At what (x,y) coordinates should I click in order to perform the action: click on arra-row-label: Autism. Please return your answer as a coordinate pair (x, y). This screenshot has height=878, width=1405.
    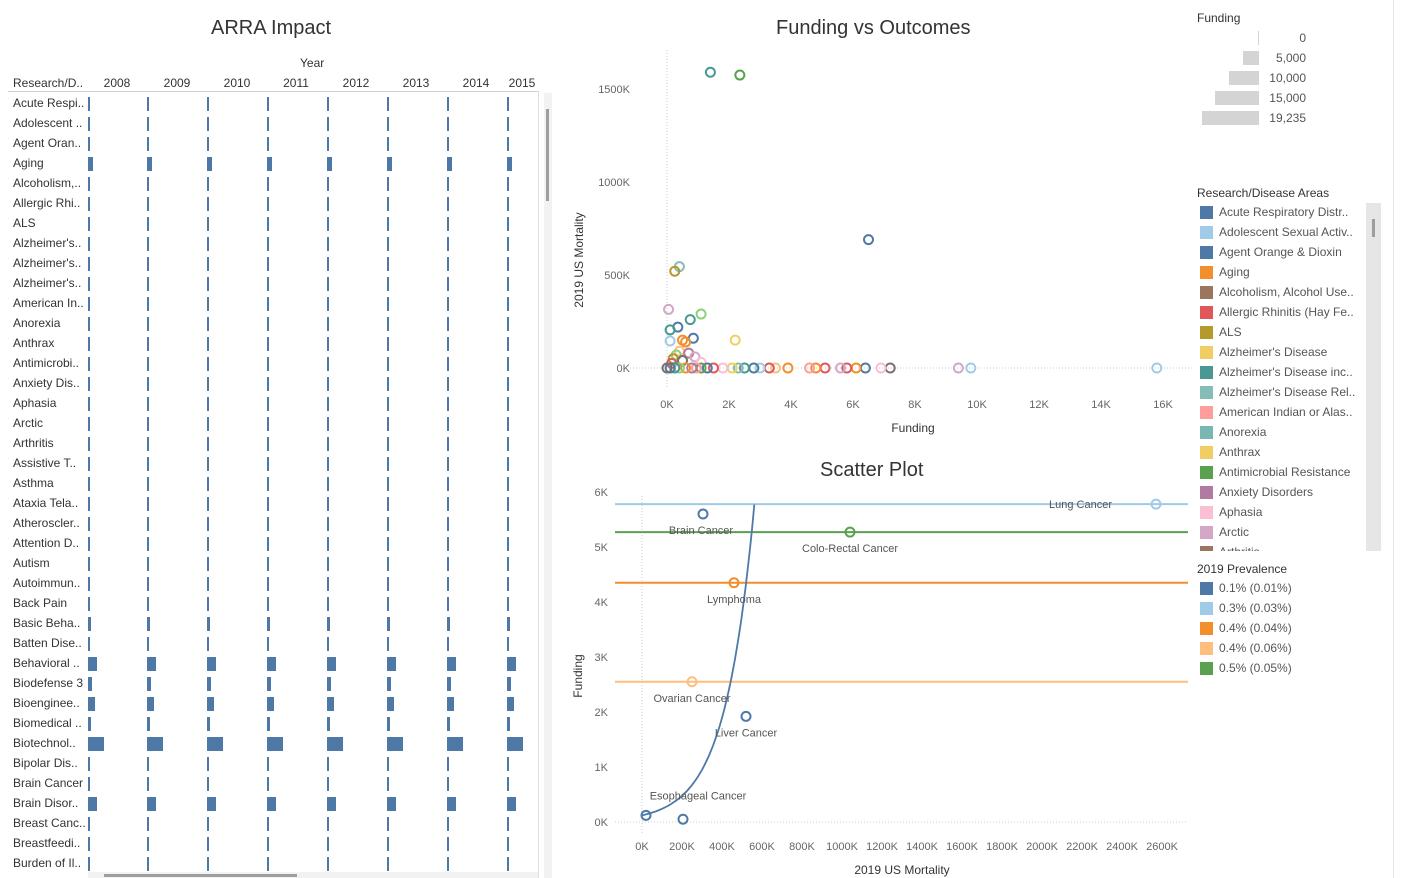
    Looking at the image, I should click on (31, 563).